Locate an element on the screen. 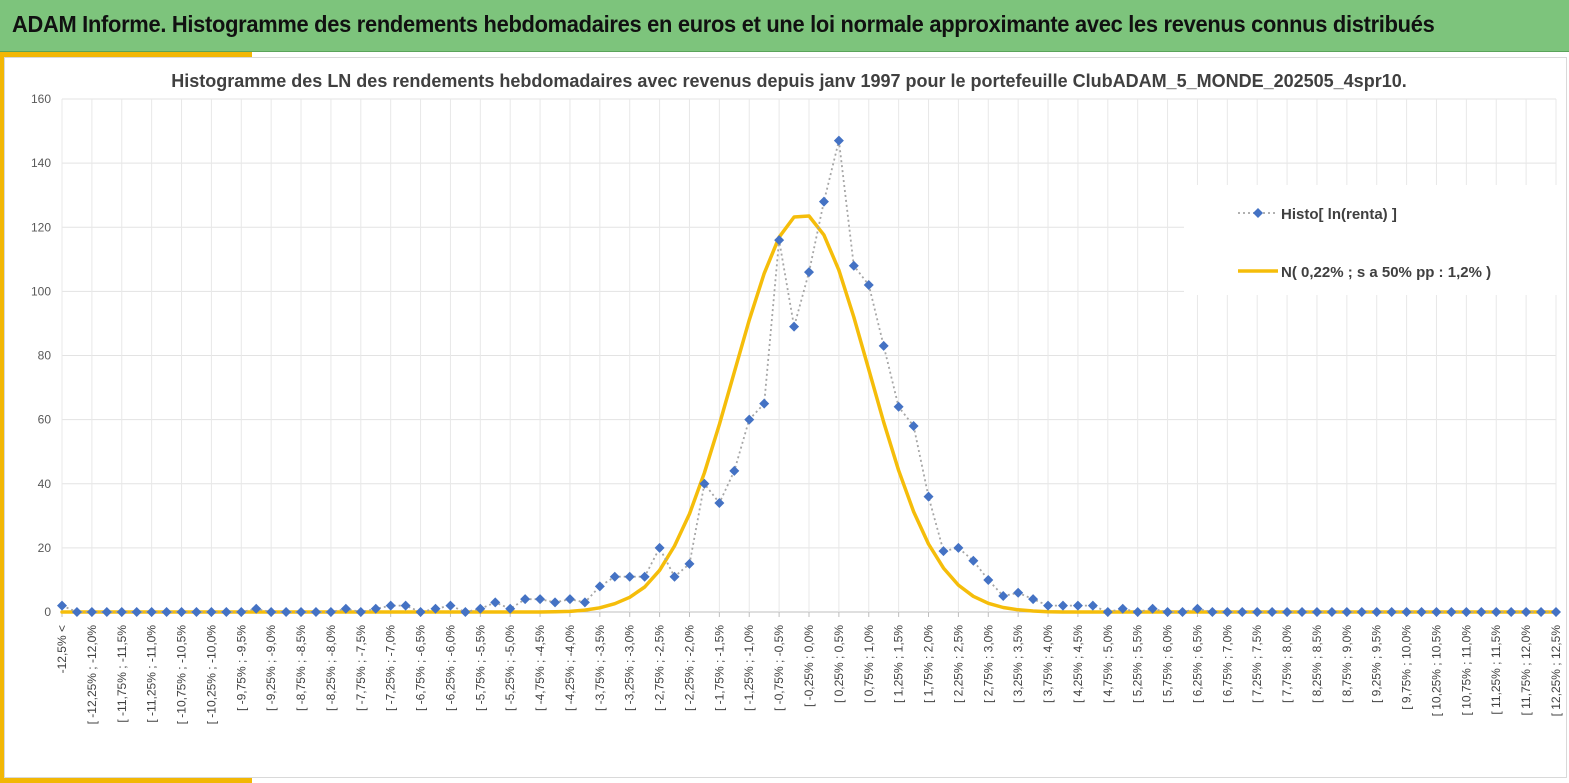 The height and width of the screenshot is (783, 1569). x-tick-label: [ 6,75% ; 7,0% is located at coordinates (1227, 664).